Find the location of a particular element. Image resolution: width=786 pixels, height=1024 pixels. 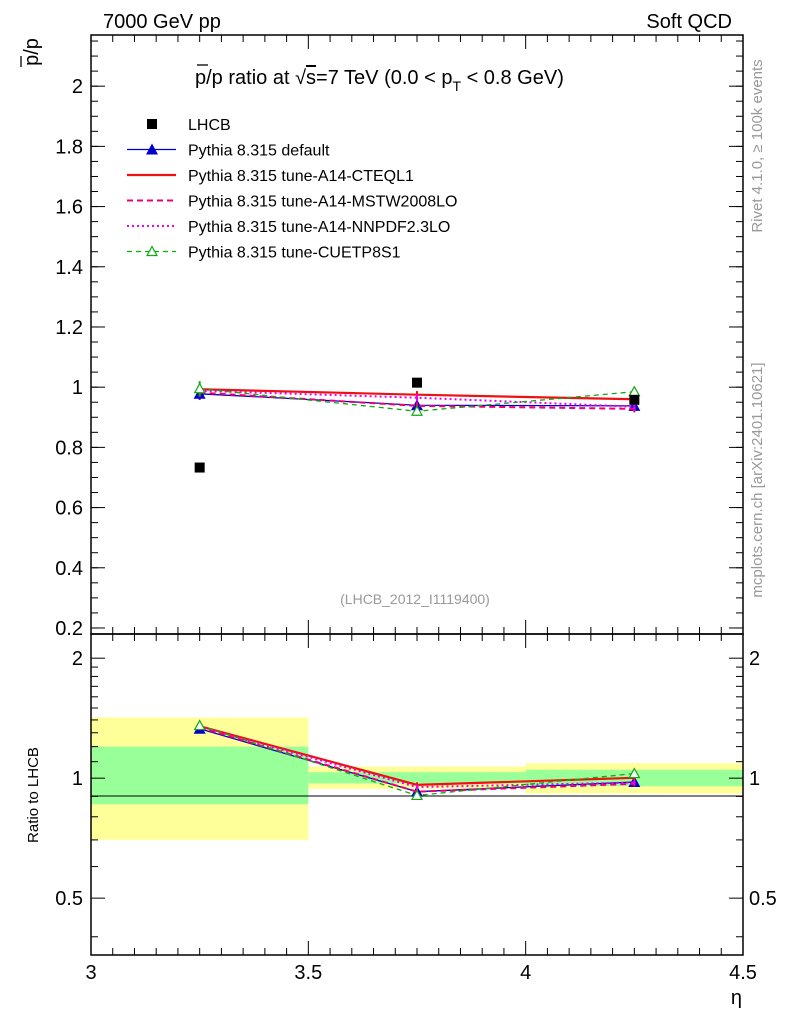

ratio-series-pythia-8-315-tune-cuetp8s1 is located at coordinates (417, 760).